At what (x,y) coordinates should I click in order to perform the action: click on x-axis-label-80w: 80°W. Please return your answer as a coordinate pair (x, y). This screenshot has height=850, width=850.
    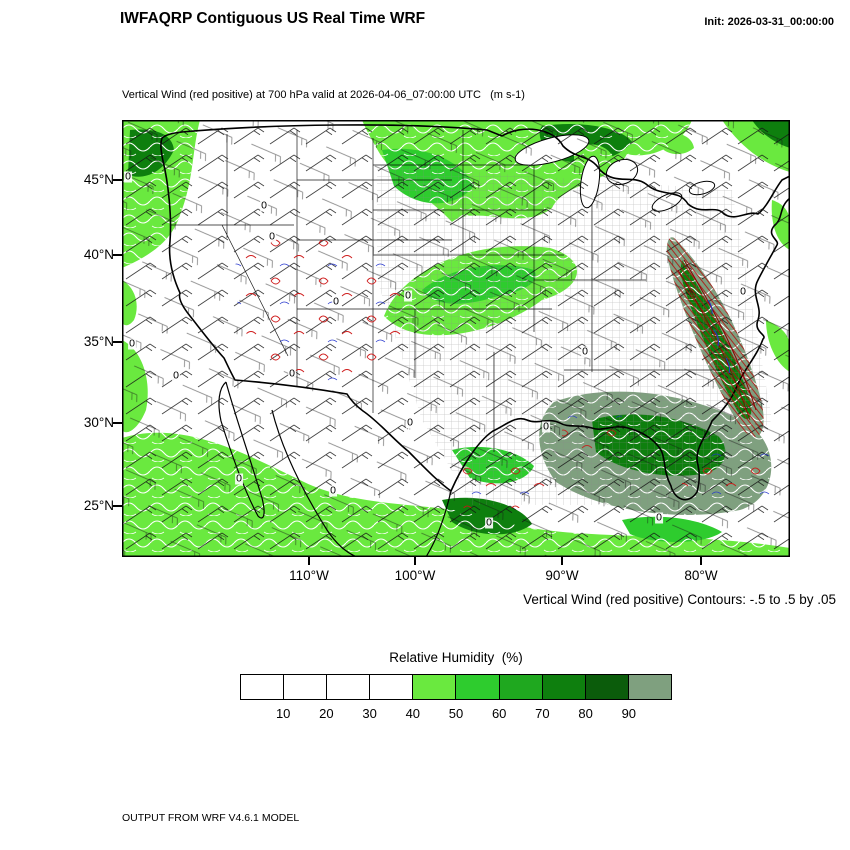
    Looking at the image, I should click on (701, 575).